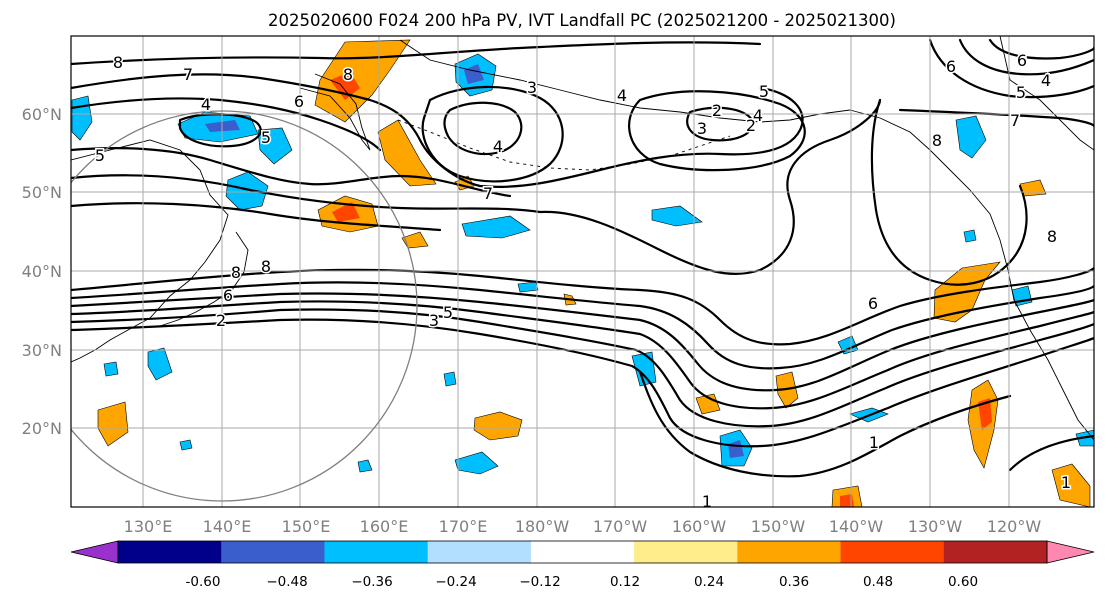 This screenshot has width=1105, height=601. I want to click on lon-tick-label: 130°W, so click(935, 526).